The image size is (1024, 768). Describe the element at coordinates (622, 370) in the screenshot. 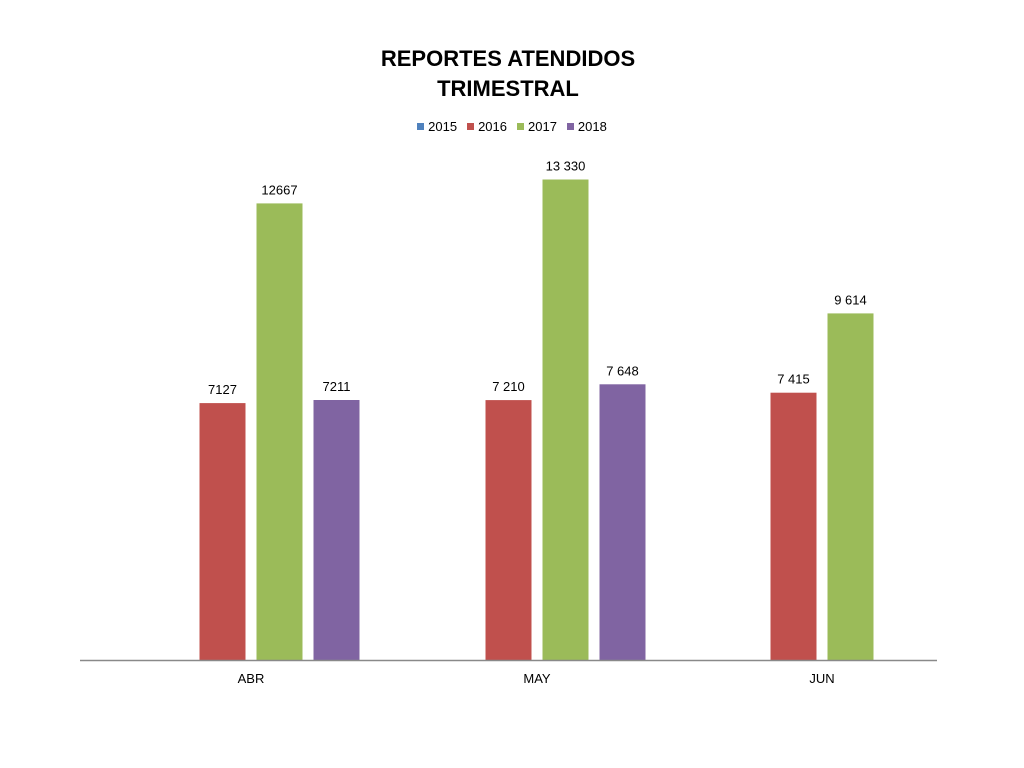

I see `data-label-MAY-2018: 7 648` at that location.